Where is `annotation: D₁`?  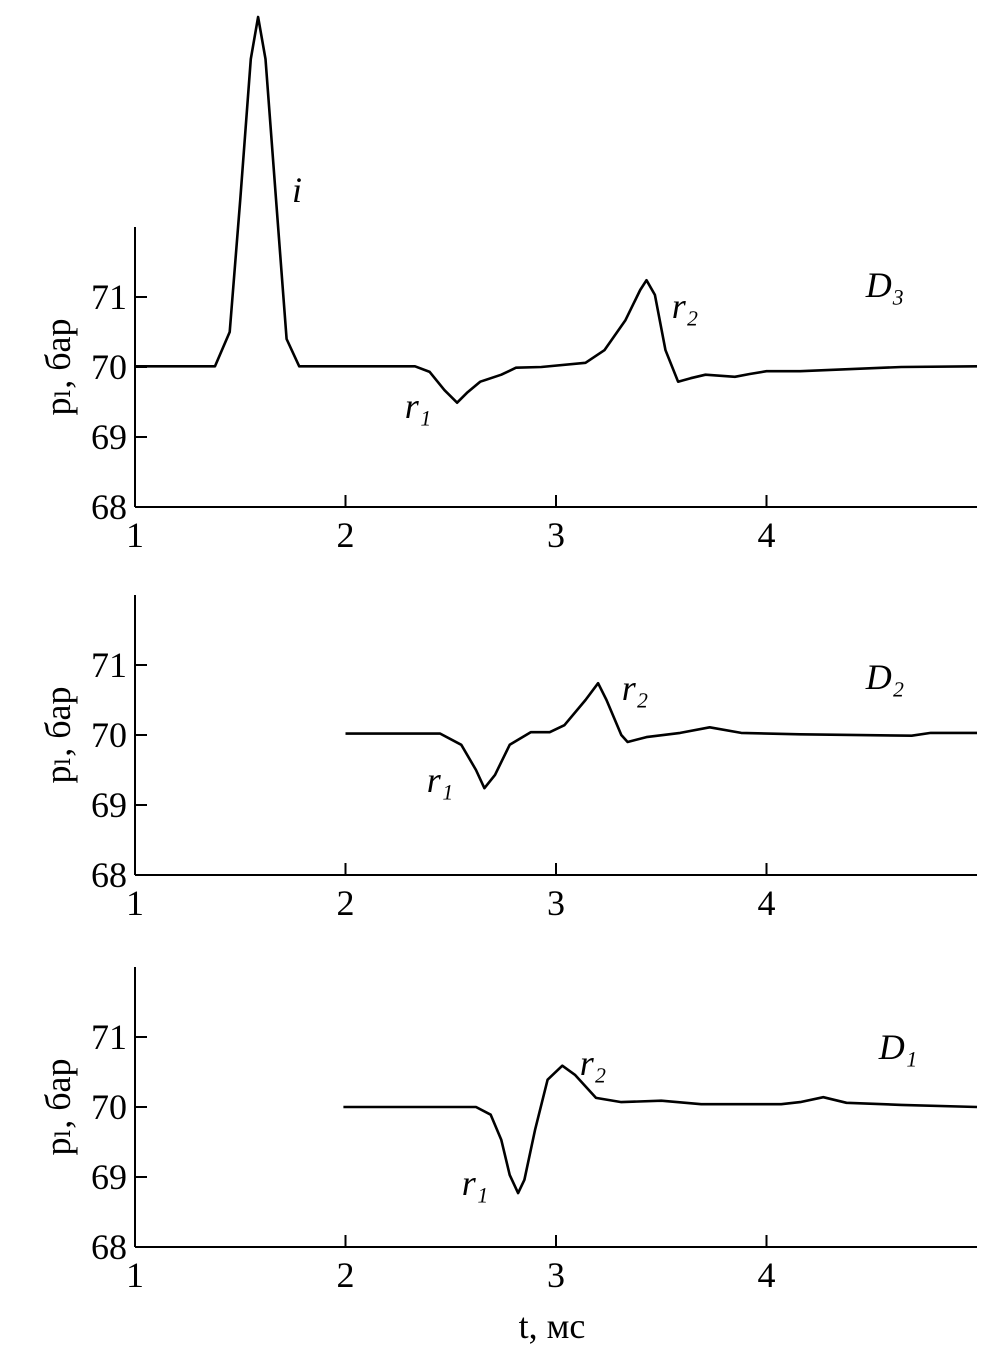 annotation: D₁ is located at coordinates (898, 1047).